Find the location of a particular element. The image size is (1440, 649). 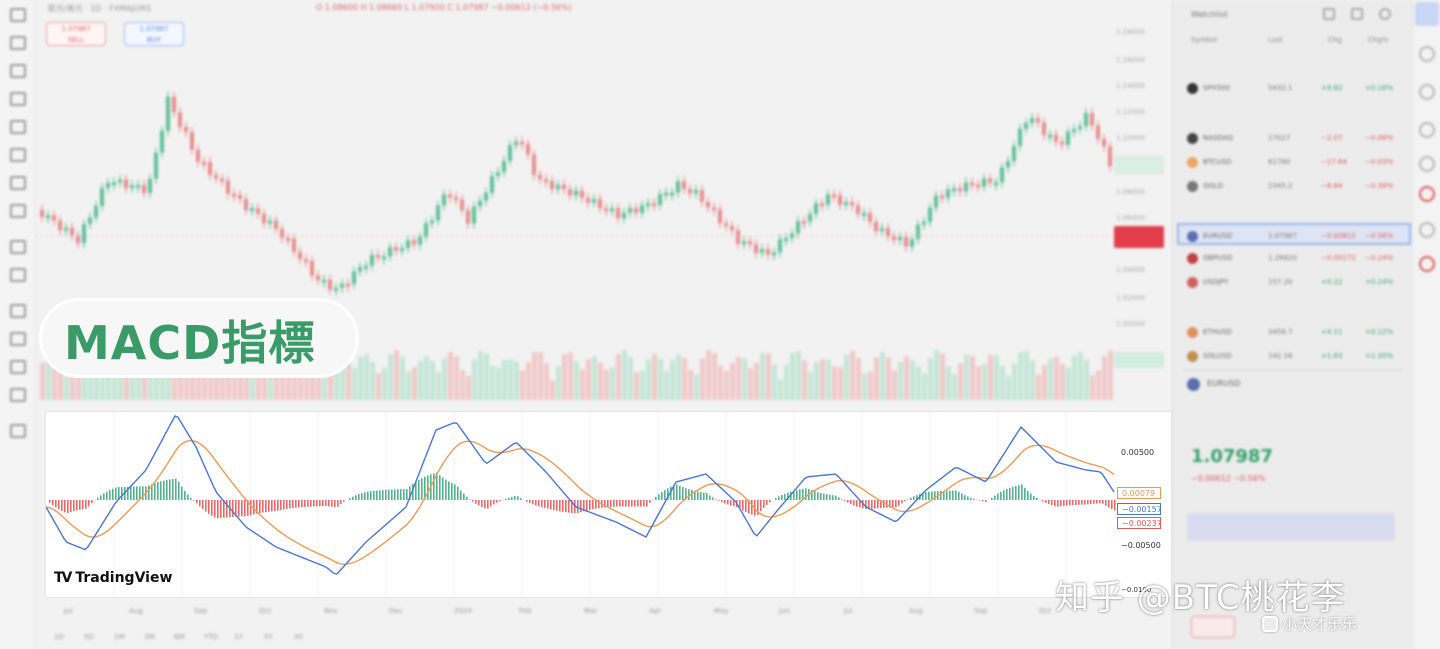

range-button: All is located at coordinates (298, 637).